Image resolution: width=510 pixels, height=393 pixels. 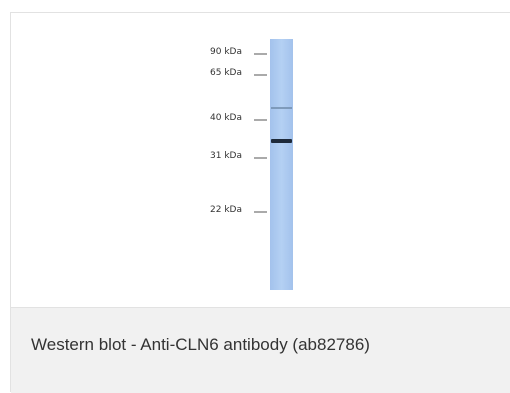 I want to click on marker-label-22: 22 kDa, so click(x=226, y=210).